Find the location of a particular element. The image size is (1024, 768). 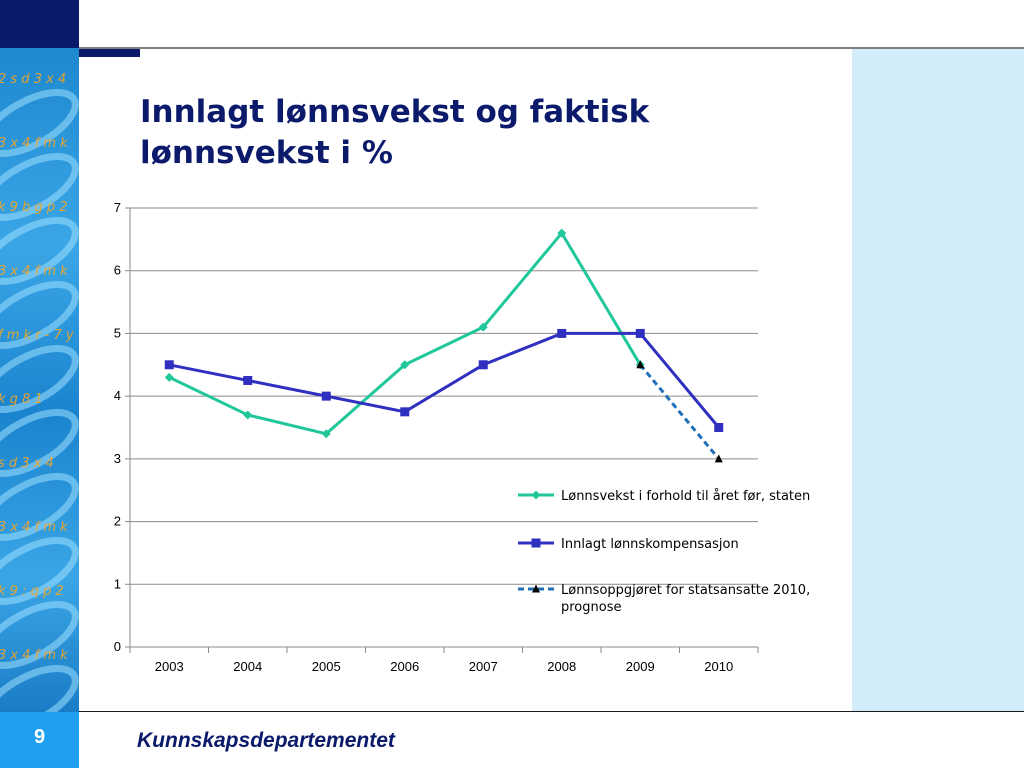

slide-title-line-1: Innlagt lønnsvekst og faktisk is located at coordinates (395, 112).